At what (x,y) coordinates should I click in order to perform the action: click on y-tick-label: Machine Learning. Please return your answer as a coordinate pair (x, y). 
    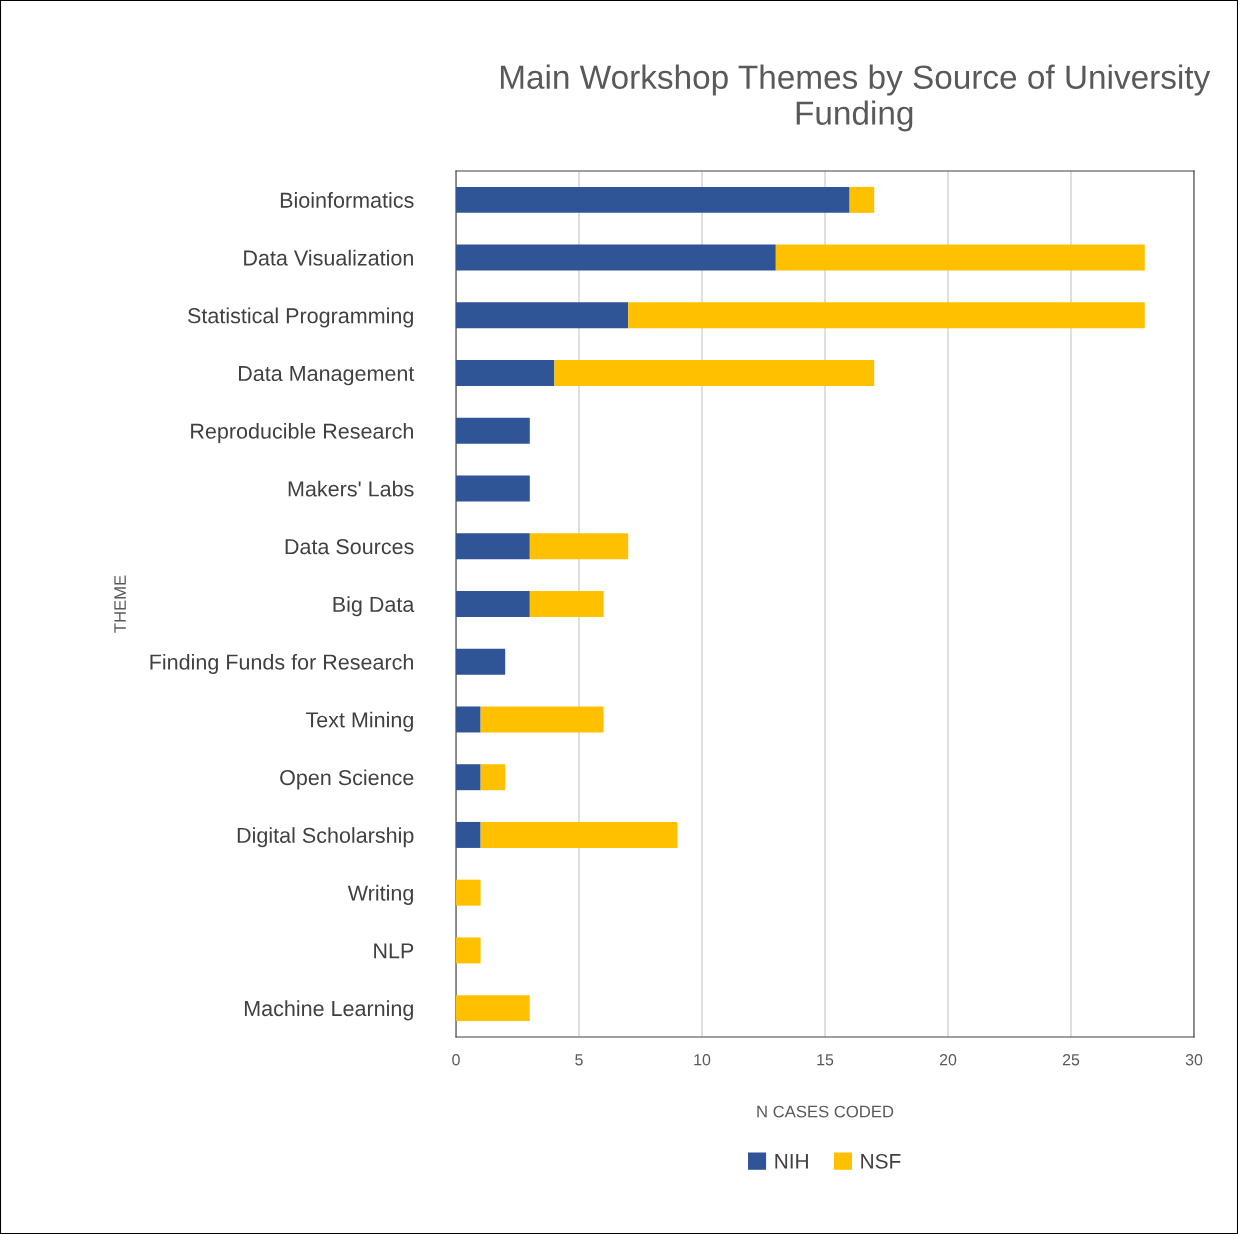
    Looking at the image, I should click on (328, 1010).